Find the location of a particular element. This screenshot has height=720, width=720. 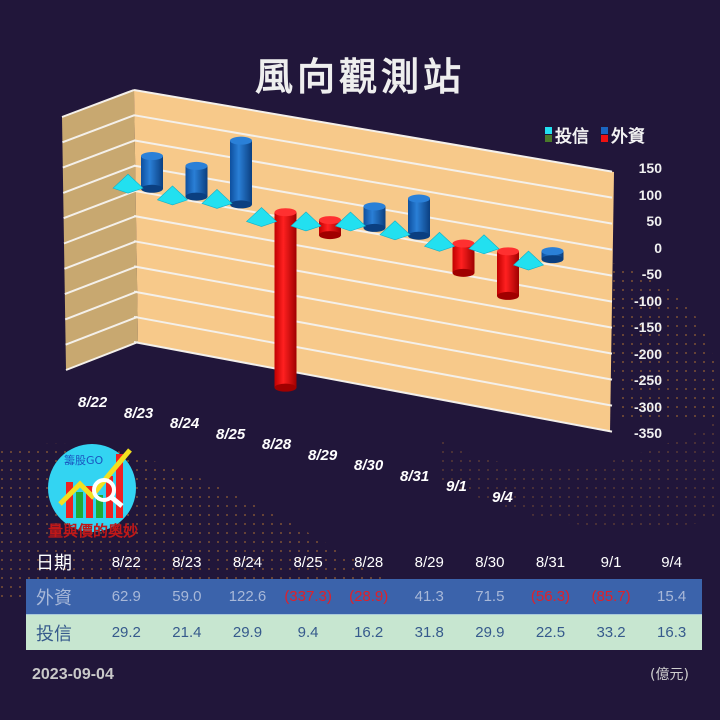

x-tick: 8/28 is located at coordinates (277, 444).